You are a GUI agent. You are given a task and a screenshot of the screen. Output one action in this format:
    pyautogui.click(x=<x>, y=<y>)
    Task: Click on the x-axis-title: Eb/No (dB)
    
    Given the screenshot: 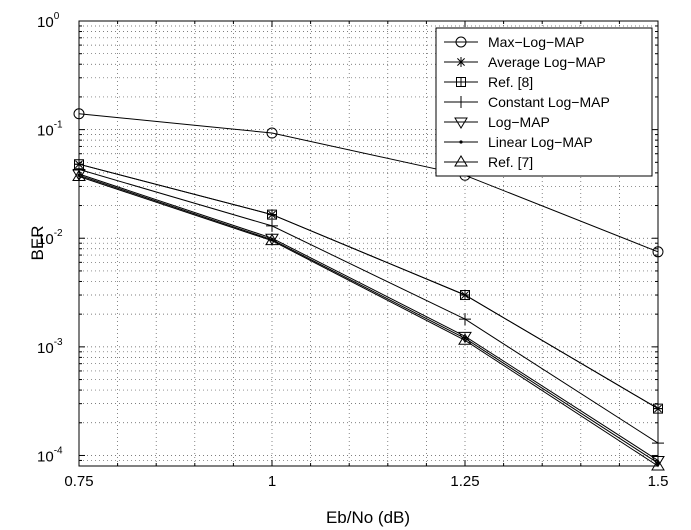 What is the action you would take?
    pyautogui.click(x=368, y=517)
    